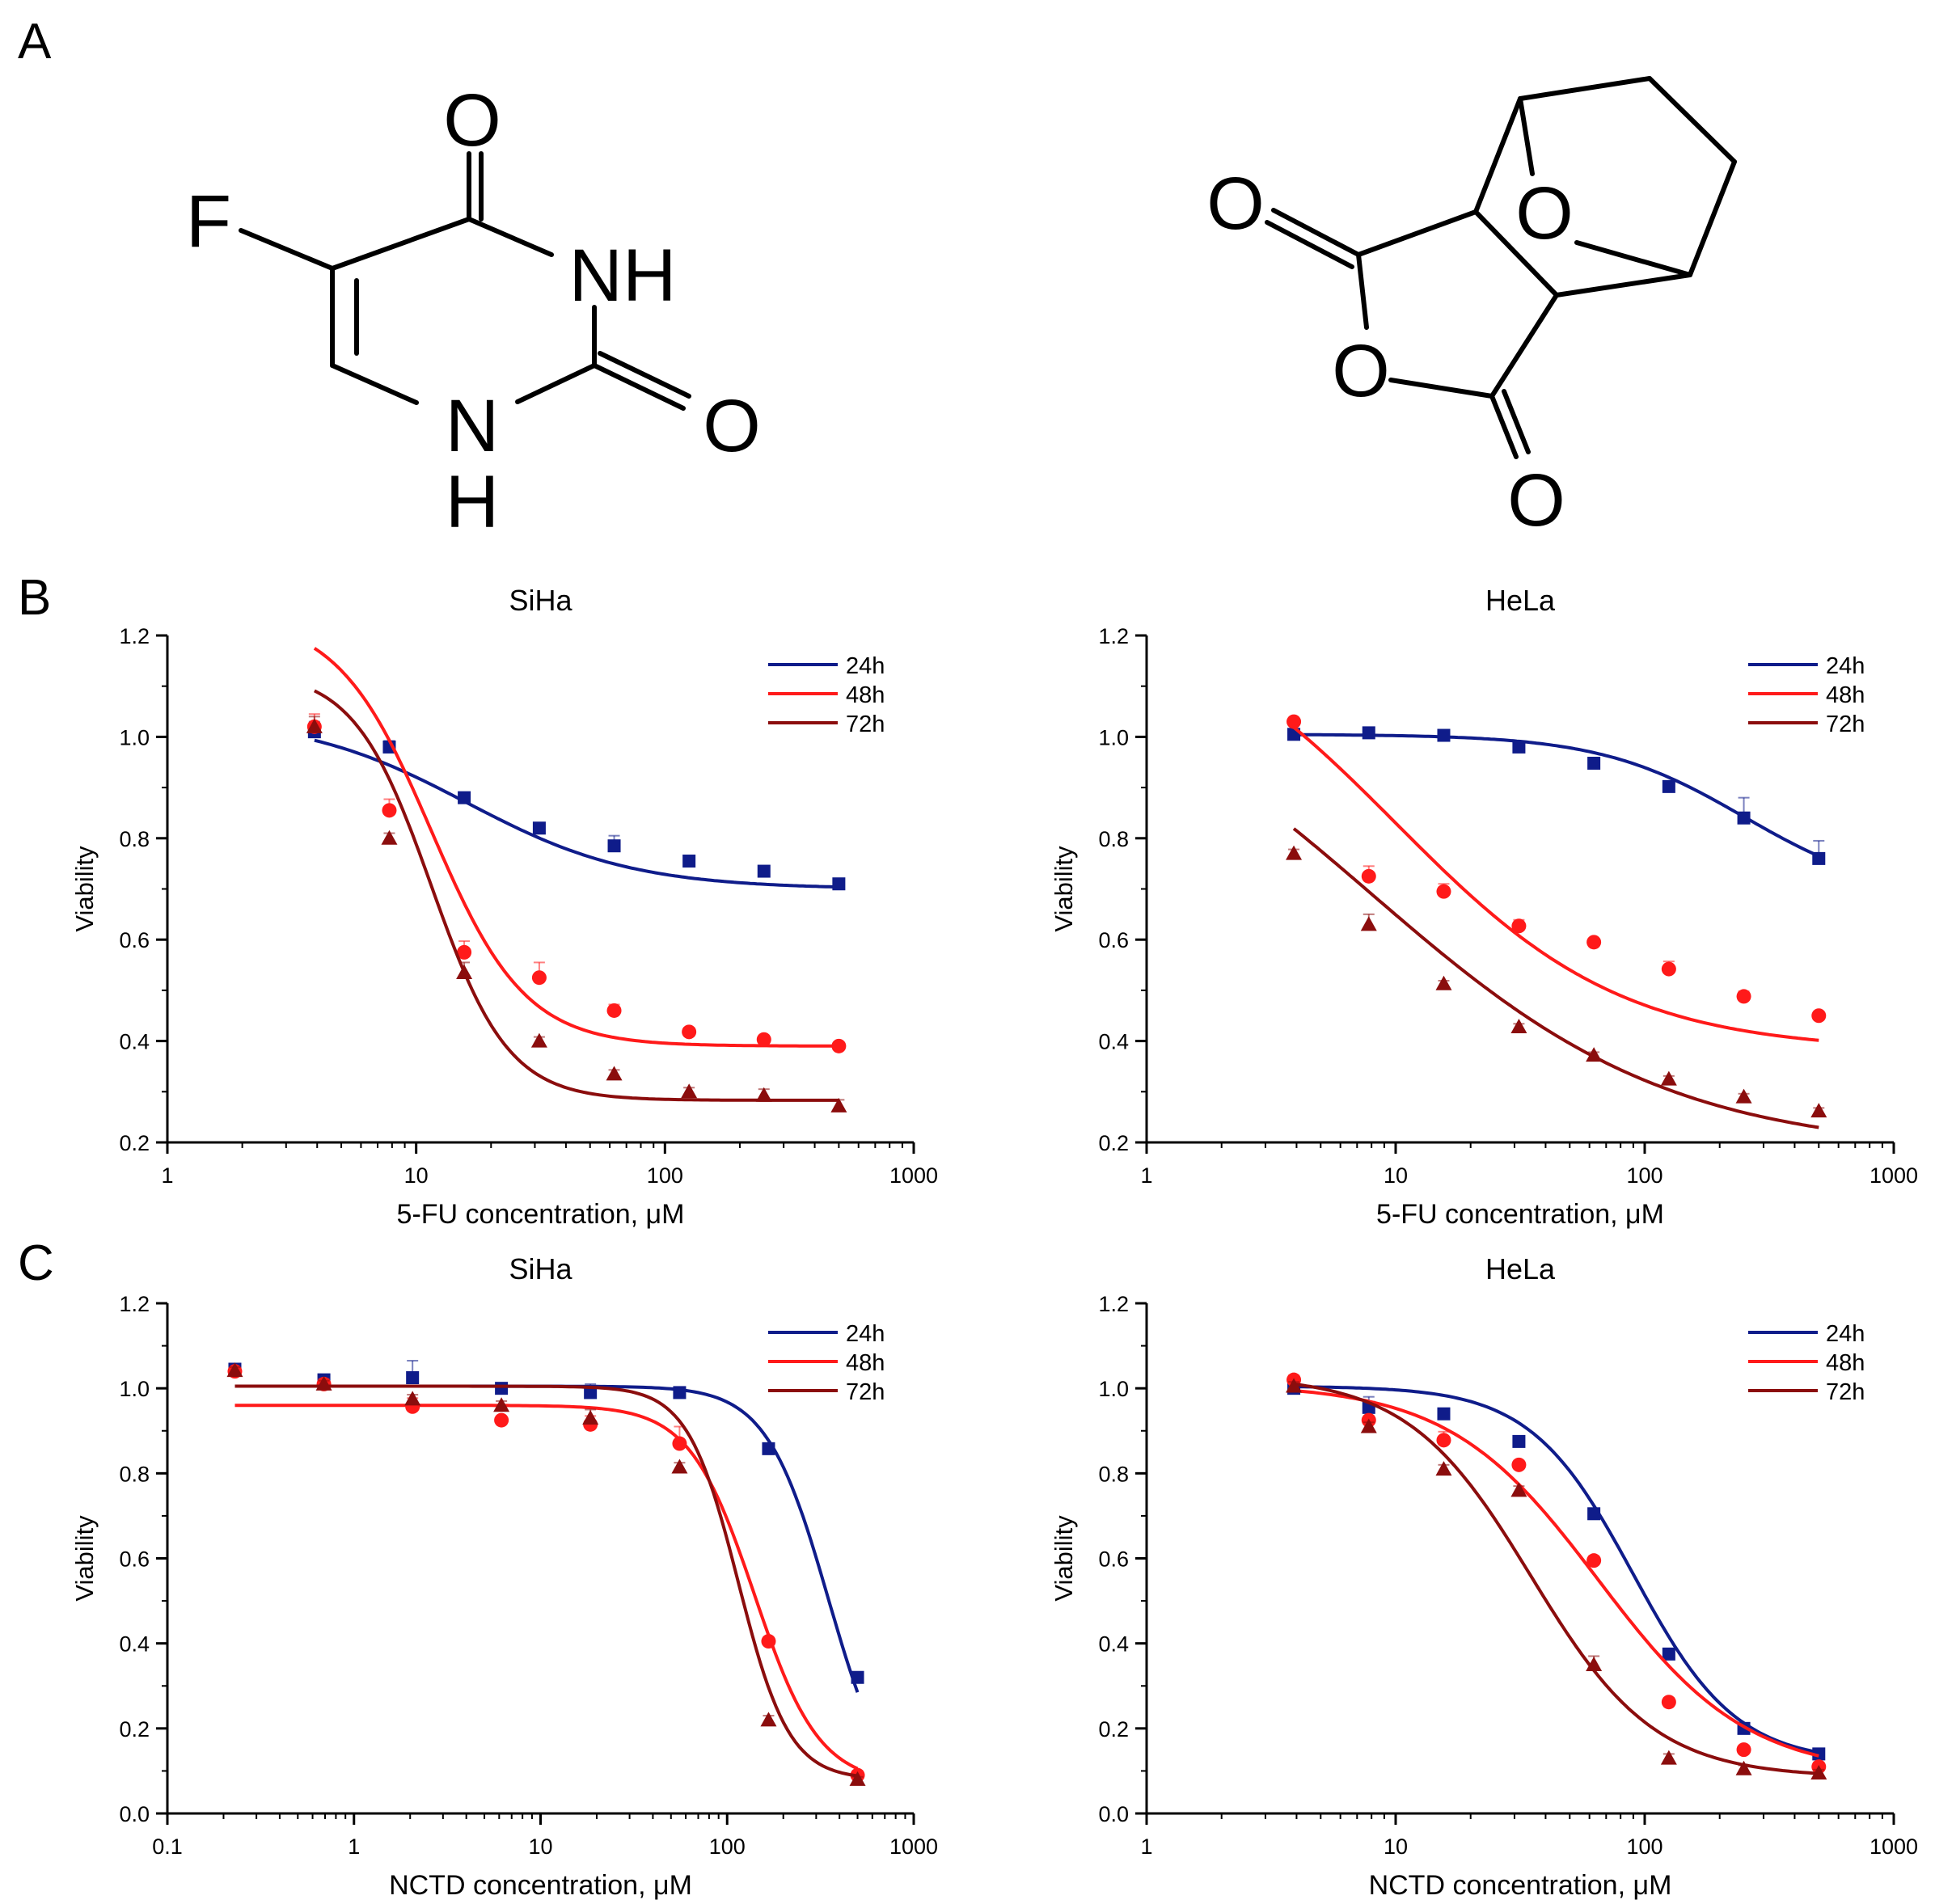 This screenshot has width=1935, height=1904. Describe the element at coordinates (1692, 120) in the screenshot. I see `bond-b` at that location.